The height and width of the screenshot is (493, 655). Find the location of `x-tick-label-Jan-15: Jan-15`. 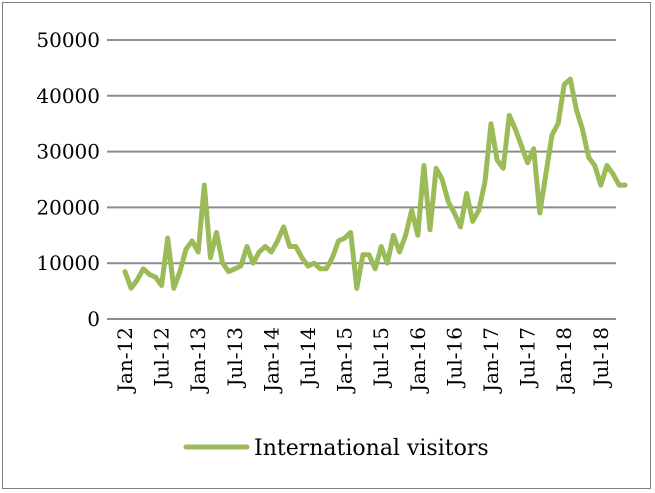

x-tick-label-Jan-15: Jan-15 is located at coordinates (345, 360).